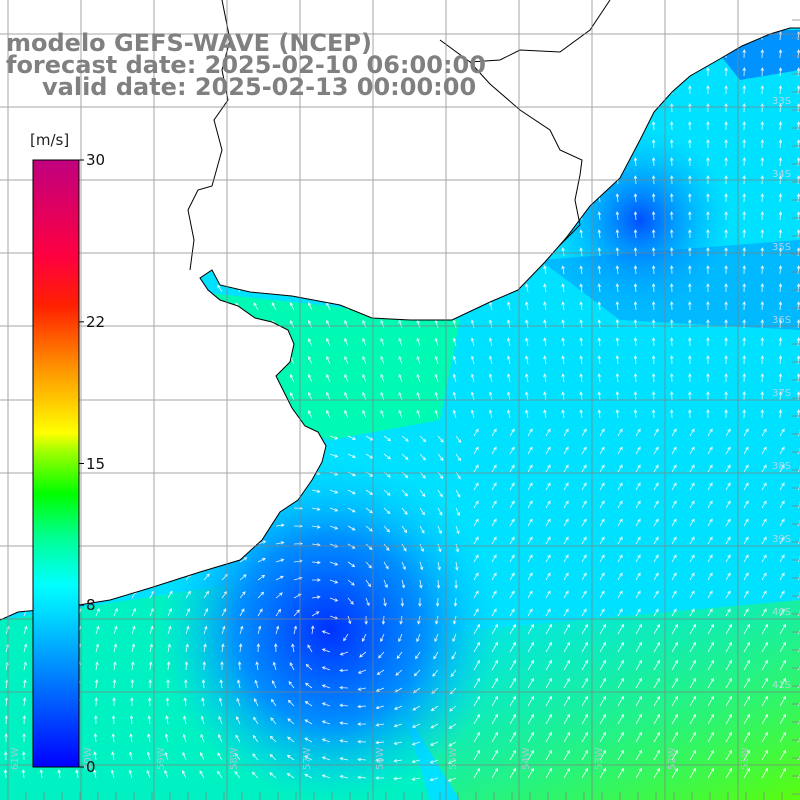 This screenshot has height=800, width=800. Describe the element at coordinates (307, 758) in the screenshot. I see `lon-label: 57W` at that location.